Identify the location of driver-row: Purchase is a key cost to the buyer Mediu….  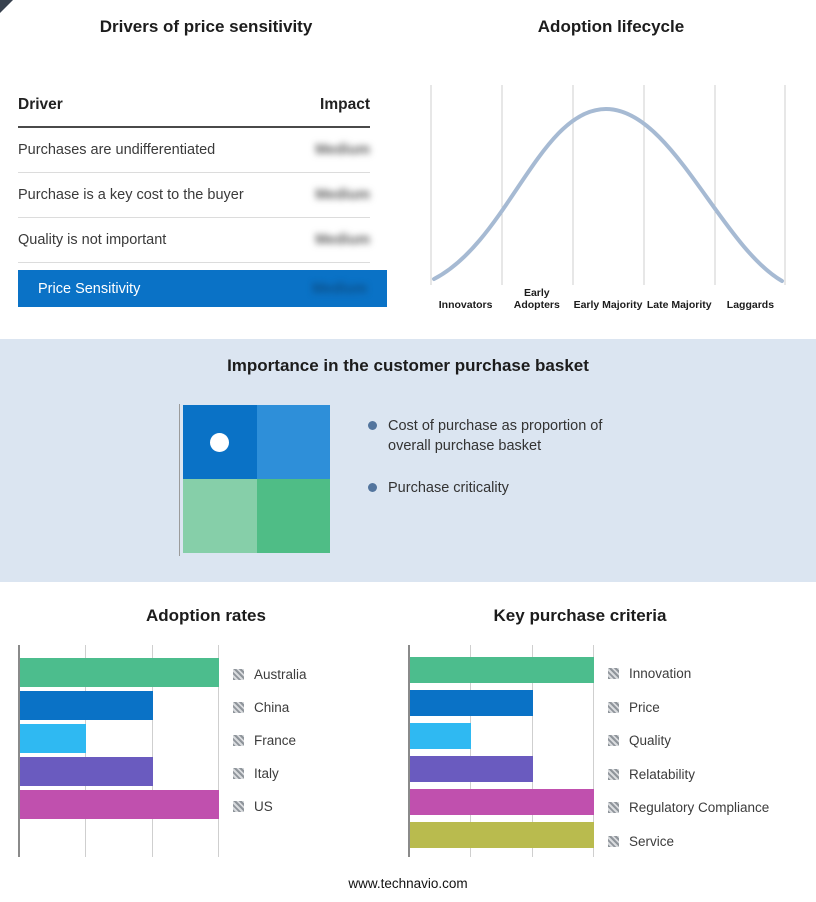
(194, 195).